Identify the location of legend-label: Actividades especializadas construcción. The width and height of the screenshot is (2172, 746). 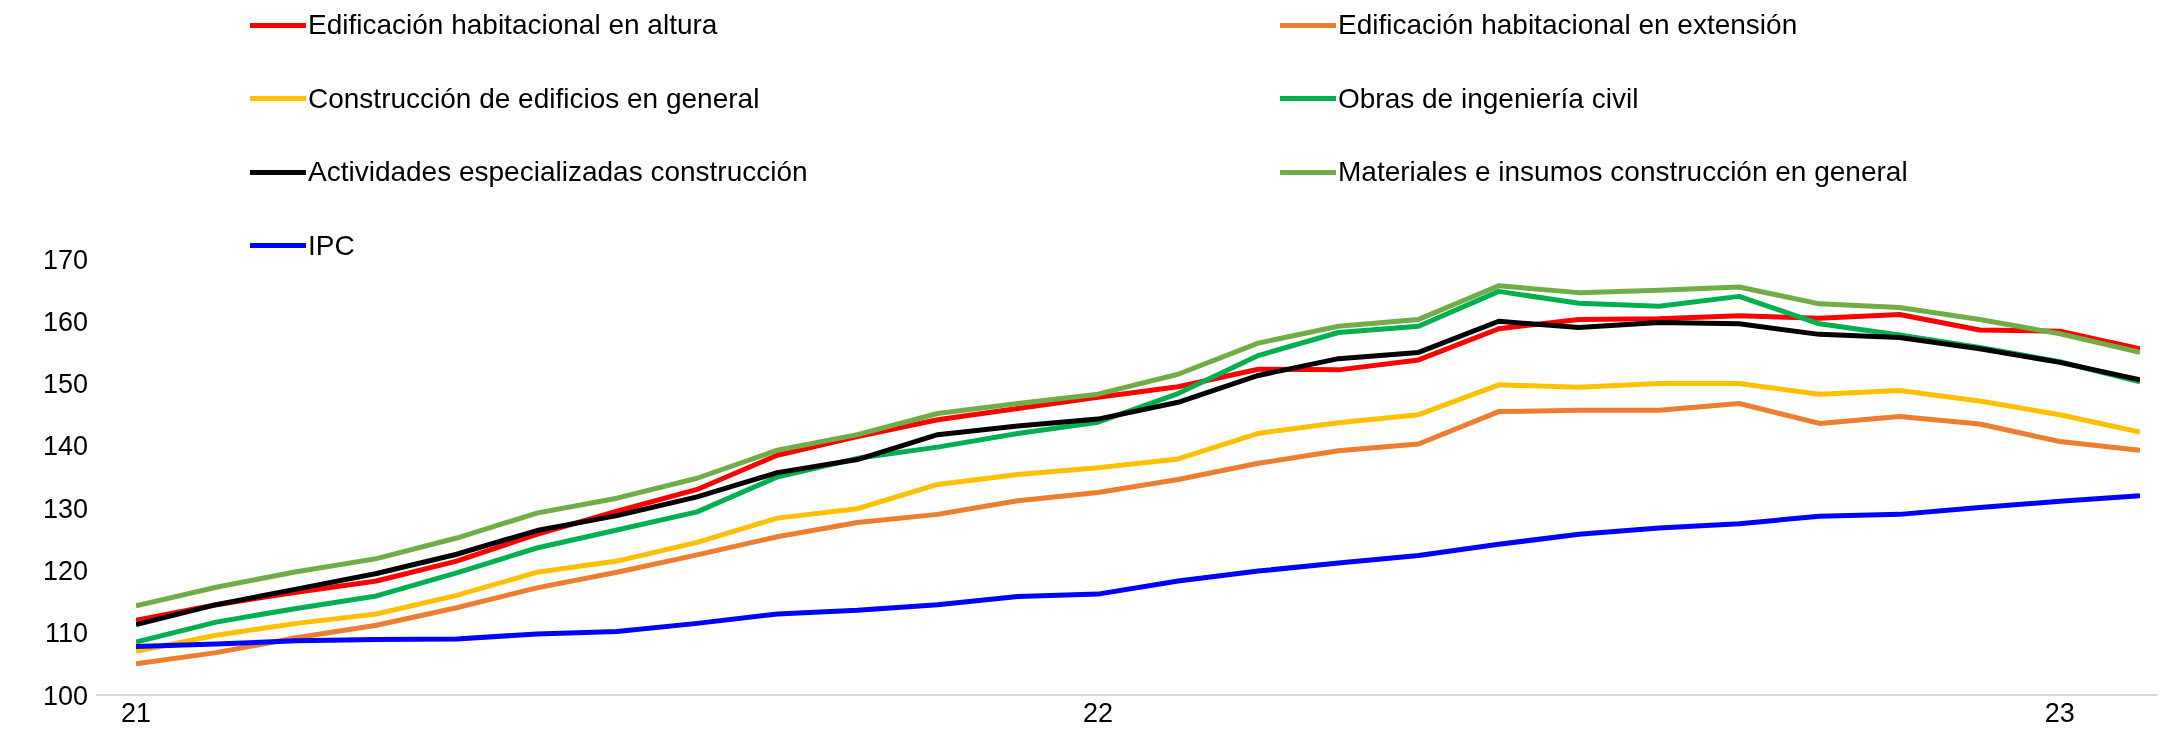
(558, 172).